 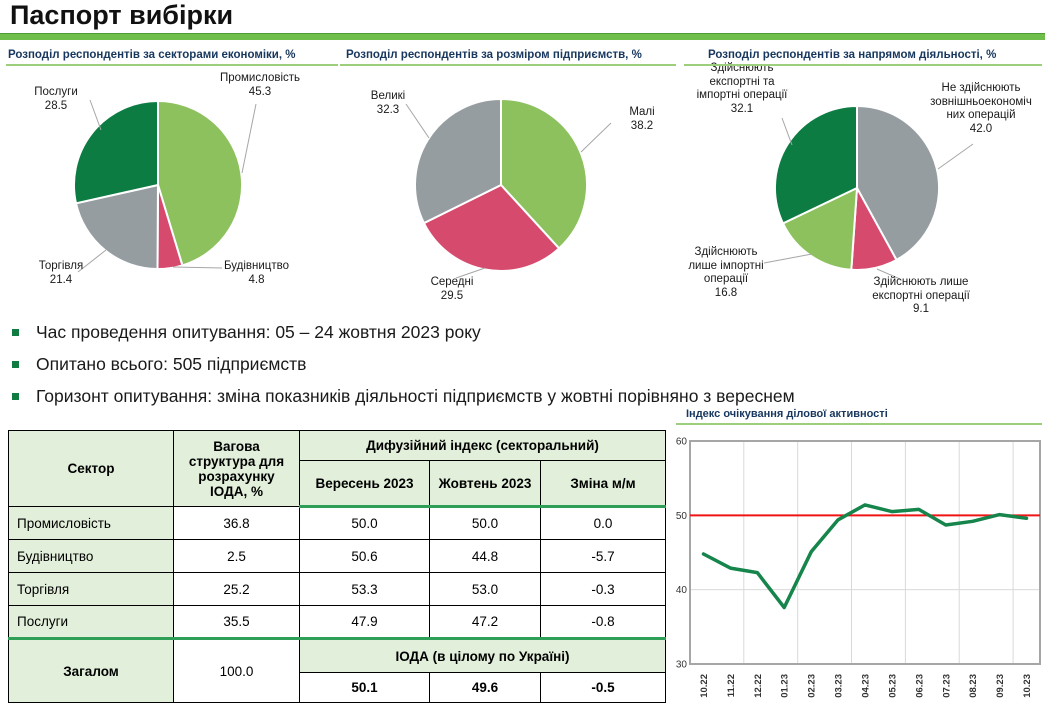 I want to click on pie-label: Торгівля 21.4, so click(x=61, y=273).